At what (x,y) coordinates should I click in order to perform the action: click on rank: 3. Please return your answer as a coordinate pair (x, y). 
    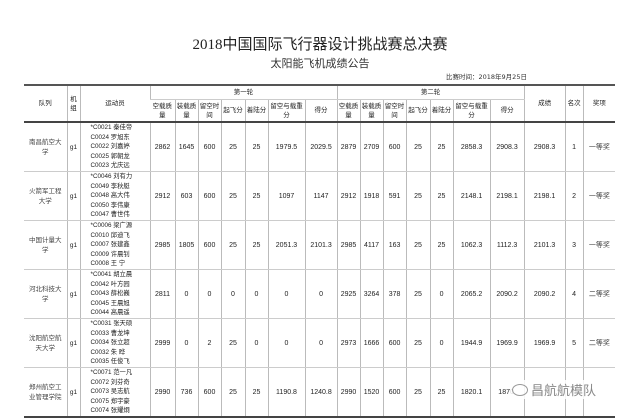
    Looking at the image, I should click on (574, 245).